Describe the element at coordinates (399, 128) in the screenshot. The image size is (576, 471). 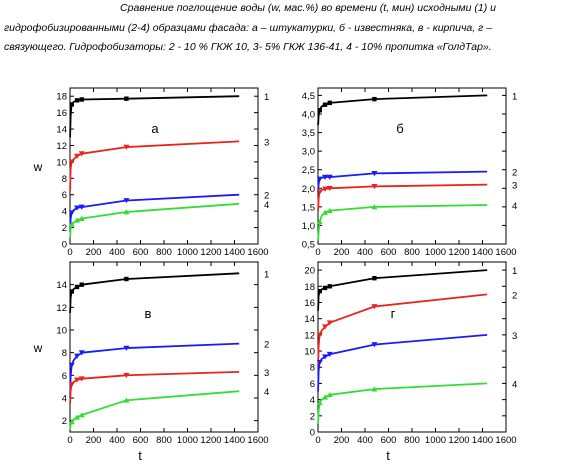
I see `panel-letter: б` at that location.